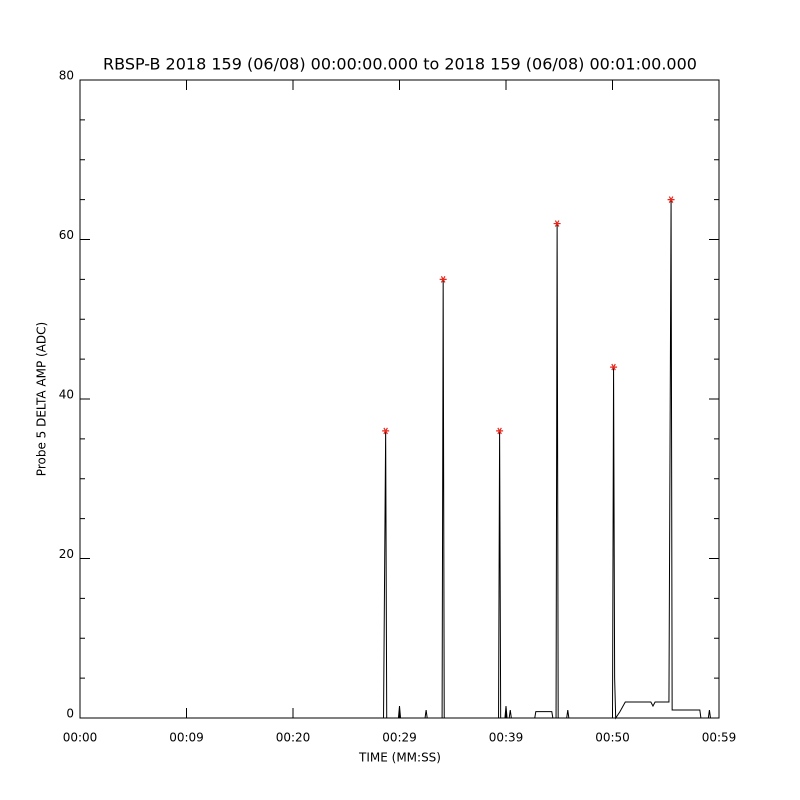 Image resolution: width=800 pixels, height=800 pixels. Describe the element at coordinates (70, 714) in the screenshot. I see `y-tick-label: 0` at that location.